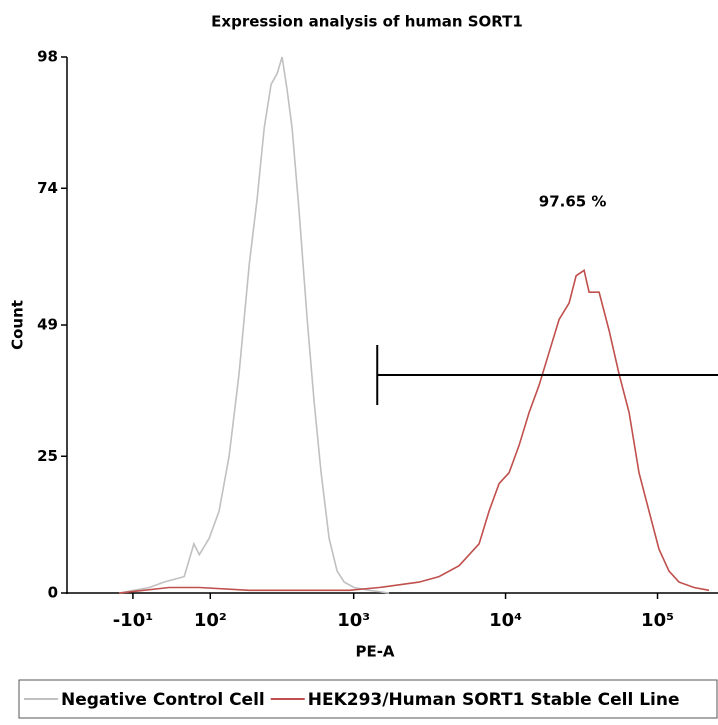 The image size is (718, 725). What do you see at coordinates (163, 700) in the screenshot?
I see `legend-label: Negative Control Cell` at bounding box center [163, 700].